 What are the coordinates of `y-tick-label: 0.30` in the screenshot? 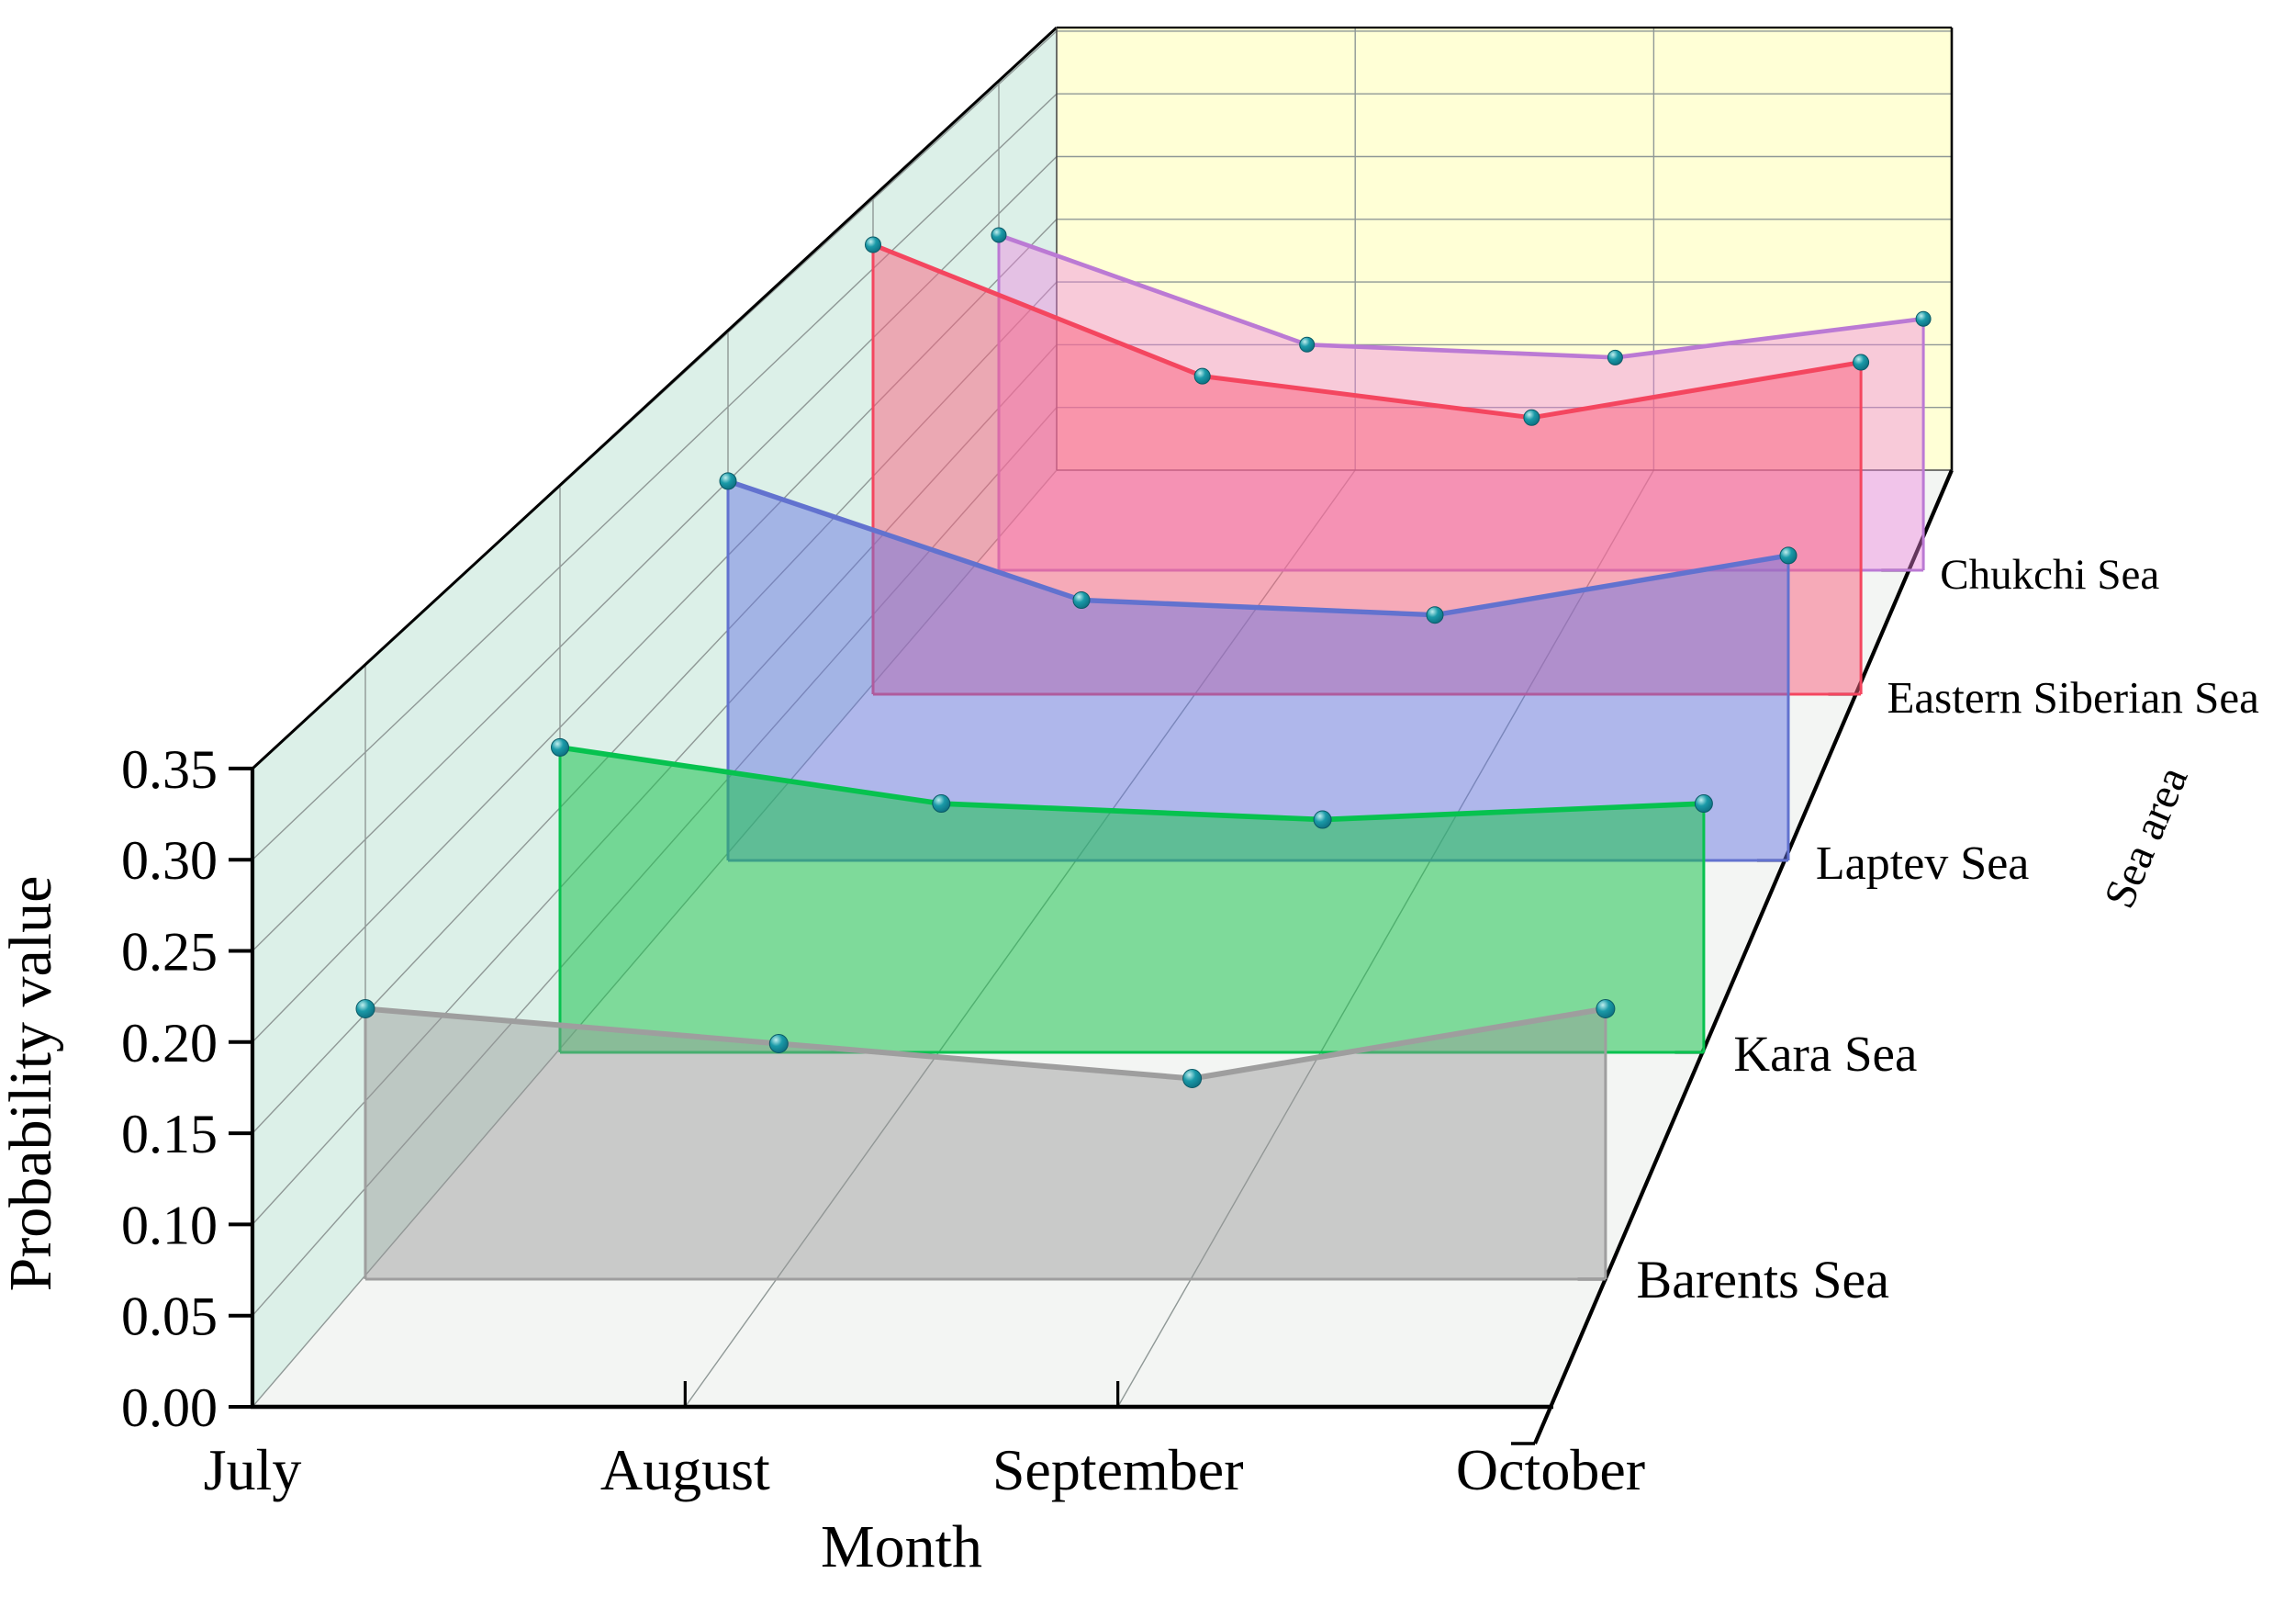 It's located at (169, 860).